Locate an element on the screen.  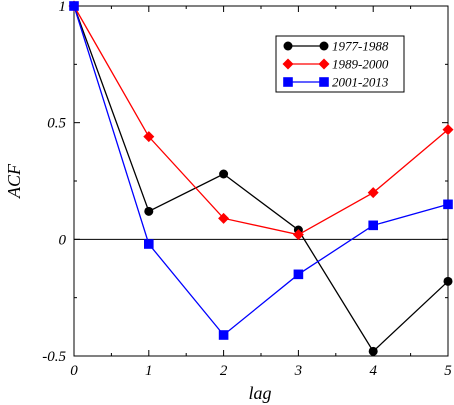
legend: 1977-1988 1989-2000 2001-2013 is located at coordinates (340, 64).